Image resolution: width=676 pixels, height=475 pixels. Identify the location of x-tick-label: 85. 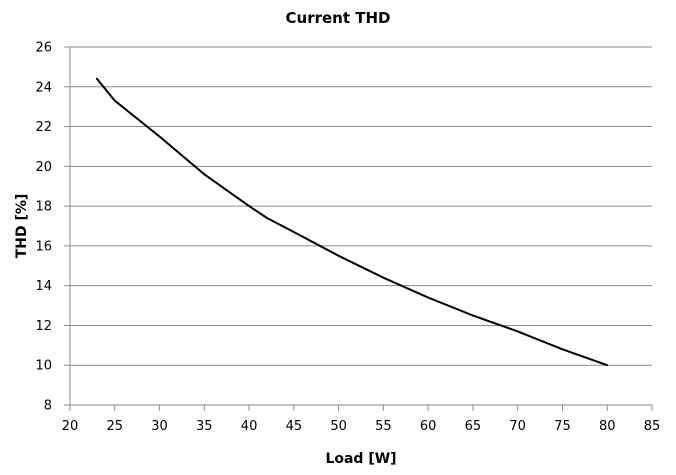
(652, 426).